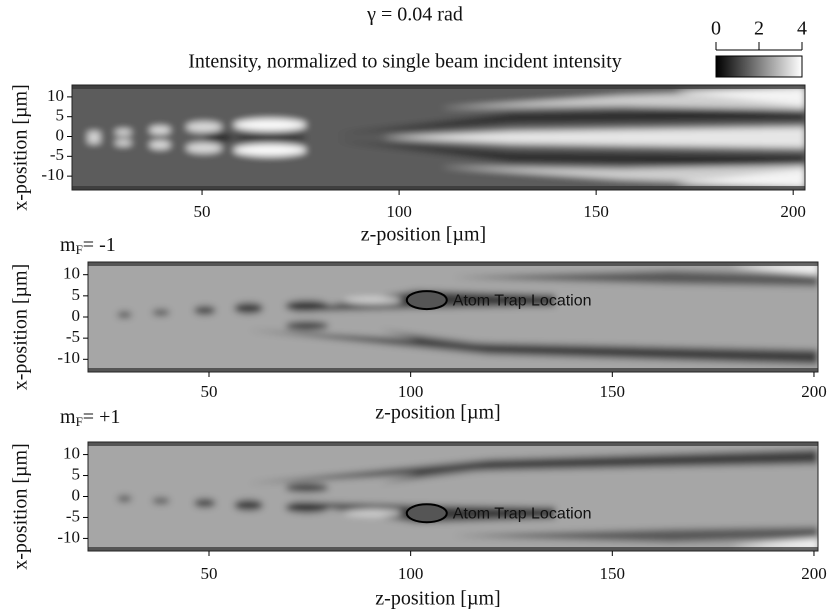 The image size is (829, 616). What do you see at coordinates (759, 29) in the screenshot?
I see `colorbar-tick-label: 2` at bounding box center [759, 29].